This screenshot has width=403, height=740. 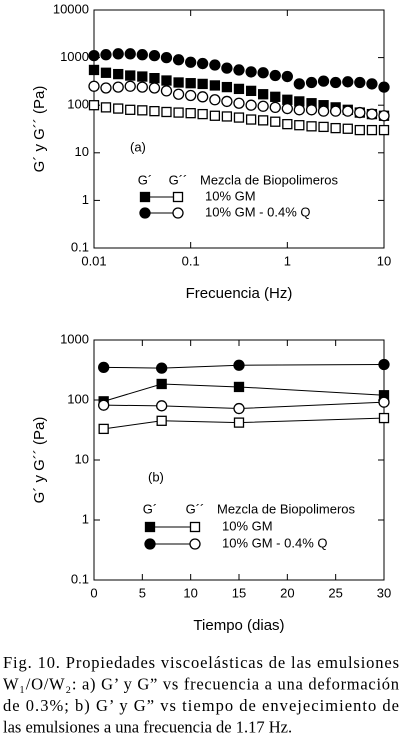 I want to click on x-axis-label: Frecuencia (Hz), so click(x=239, y=293).